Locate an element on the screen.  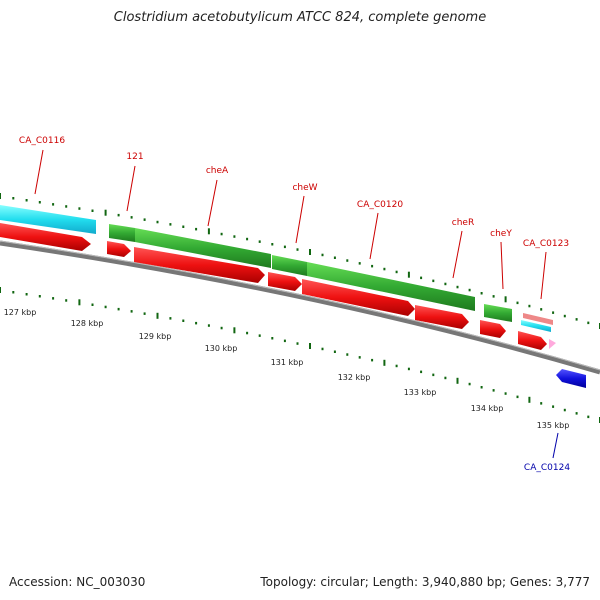
label-ca-c0123: CA_C0123 is located at coordinates (546, 244).